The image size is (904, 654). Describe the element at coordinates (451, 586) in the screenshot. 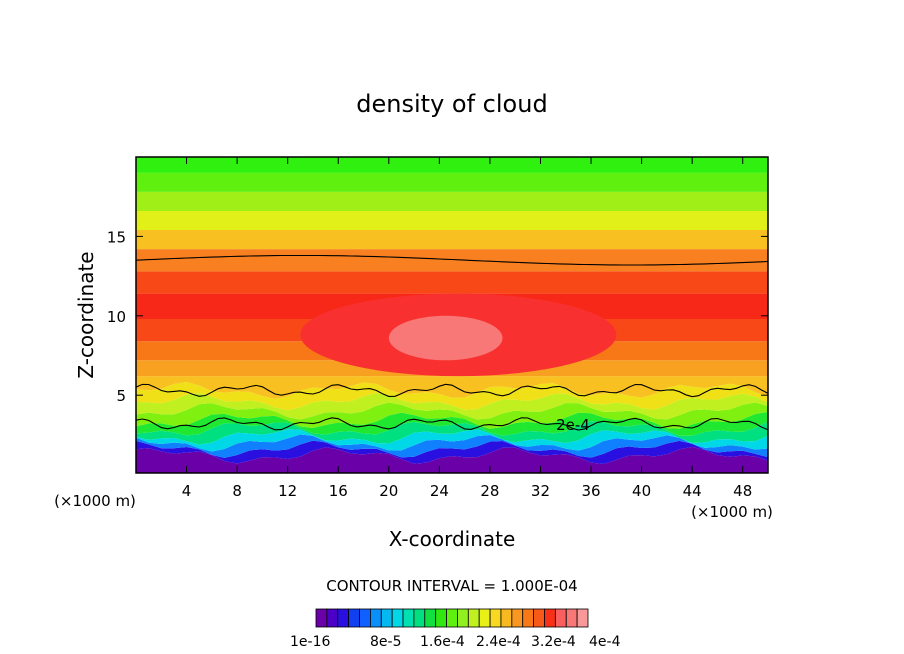

I see `contour-interval-text: CONTOUR INTERVAL = 1.000E-04` at that location.